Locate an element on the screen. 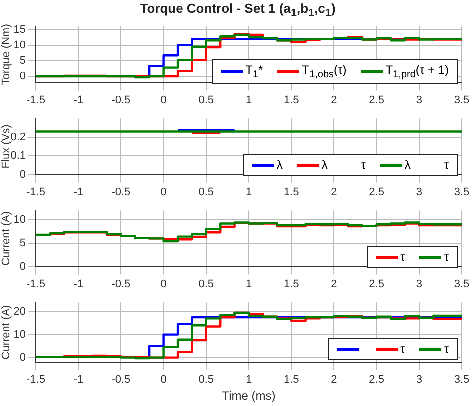  y-tick-label: 20 is located at coordinates (20, 312).